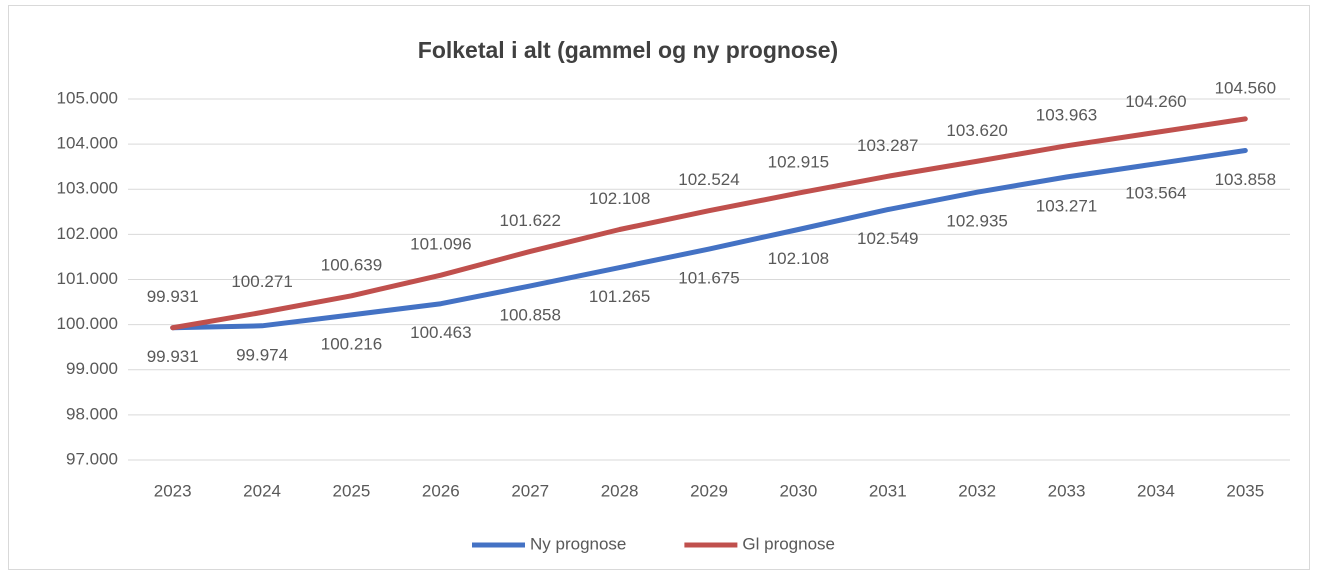 The width and height of the screenshot is (1318, 575). I want to click on x-tick-label: 2035, so click(1245, 490).